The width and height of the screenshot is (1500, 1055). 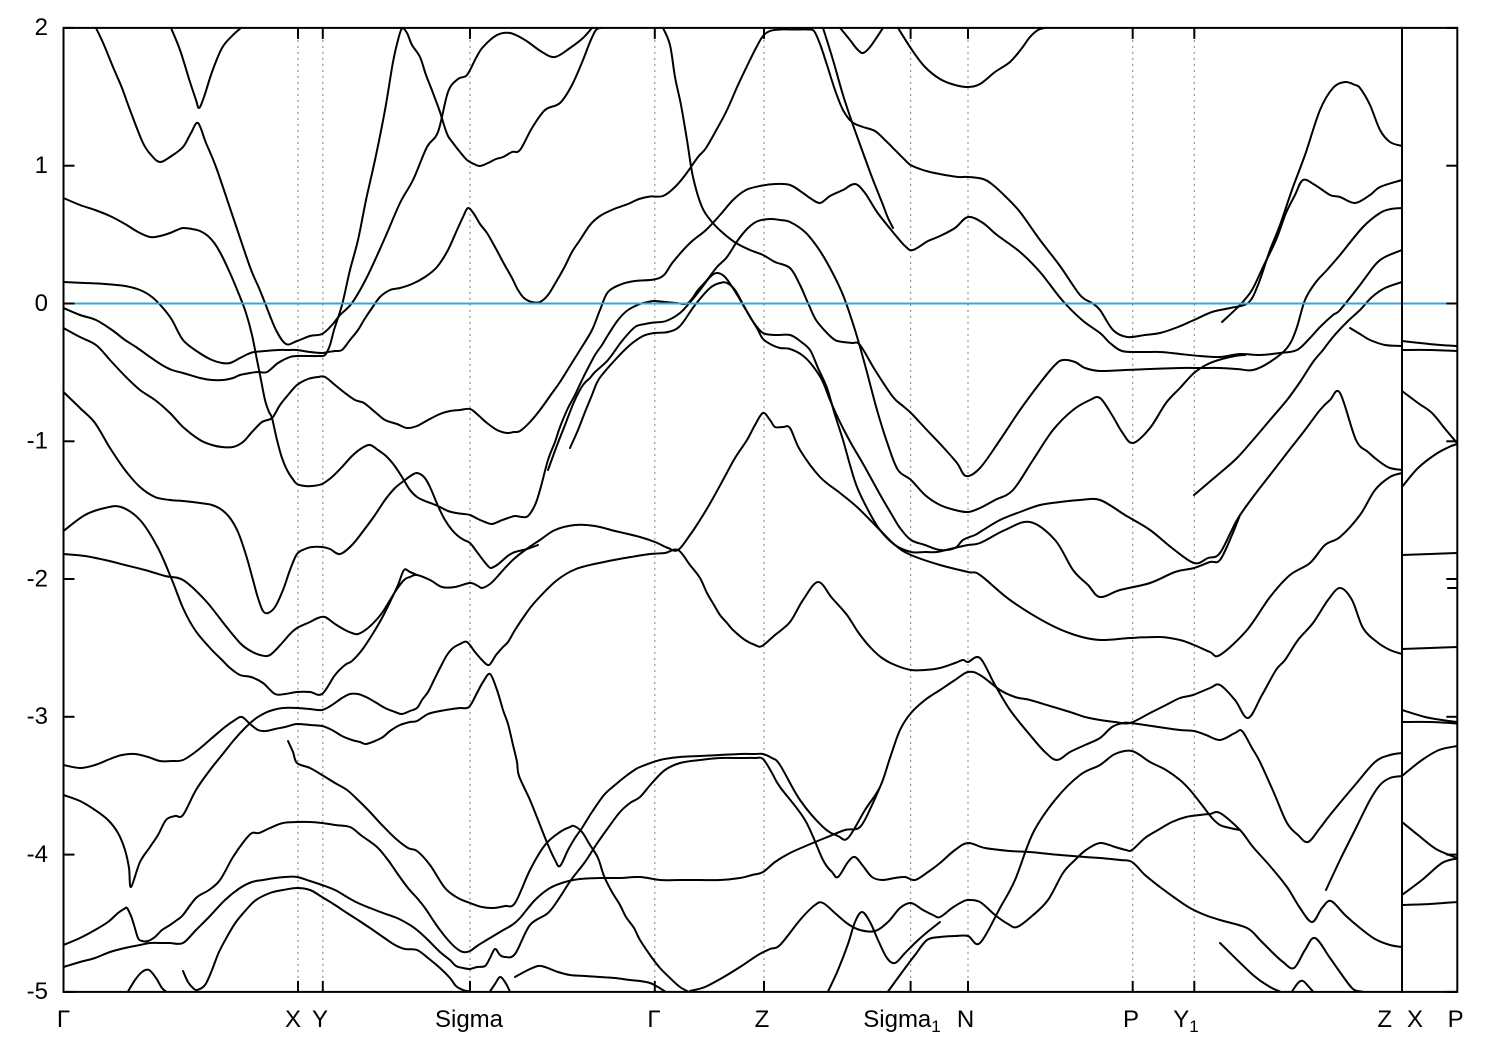 I want to click on svg-text: 2, so click(x=41, y=27).